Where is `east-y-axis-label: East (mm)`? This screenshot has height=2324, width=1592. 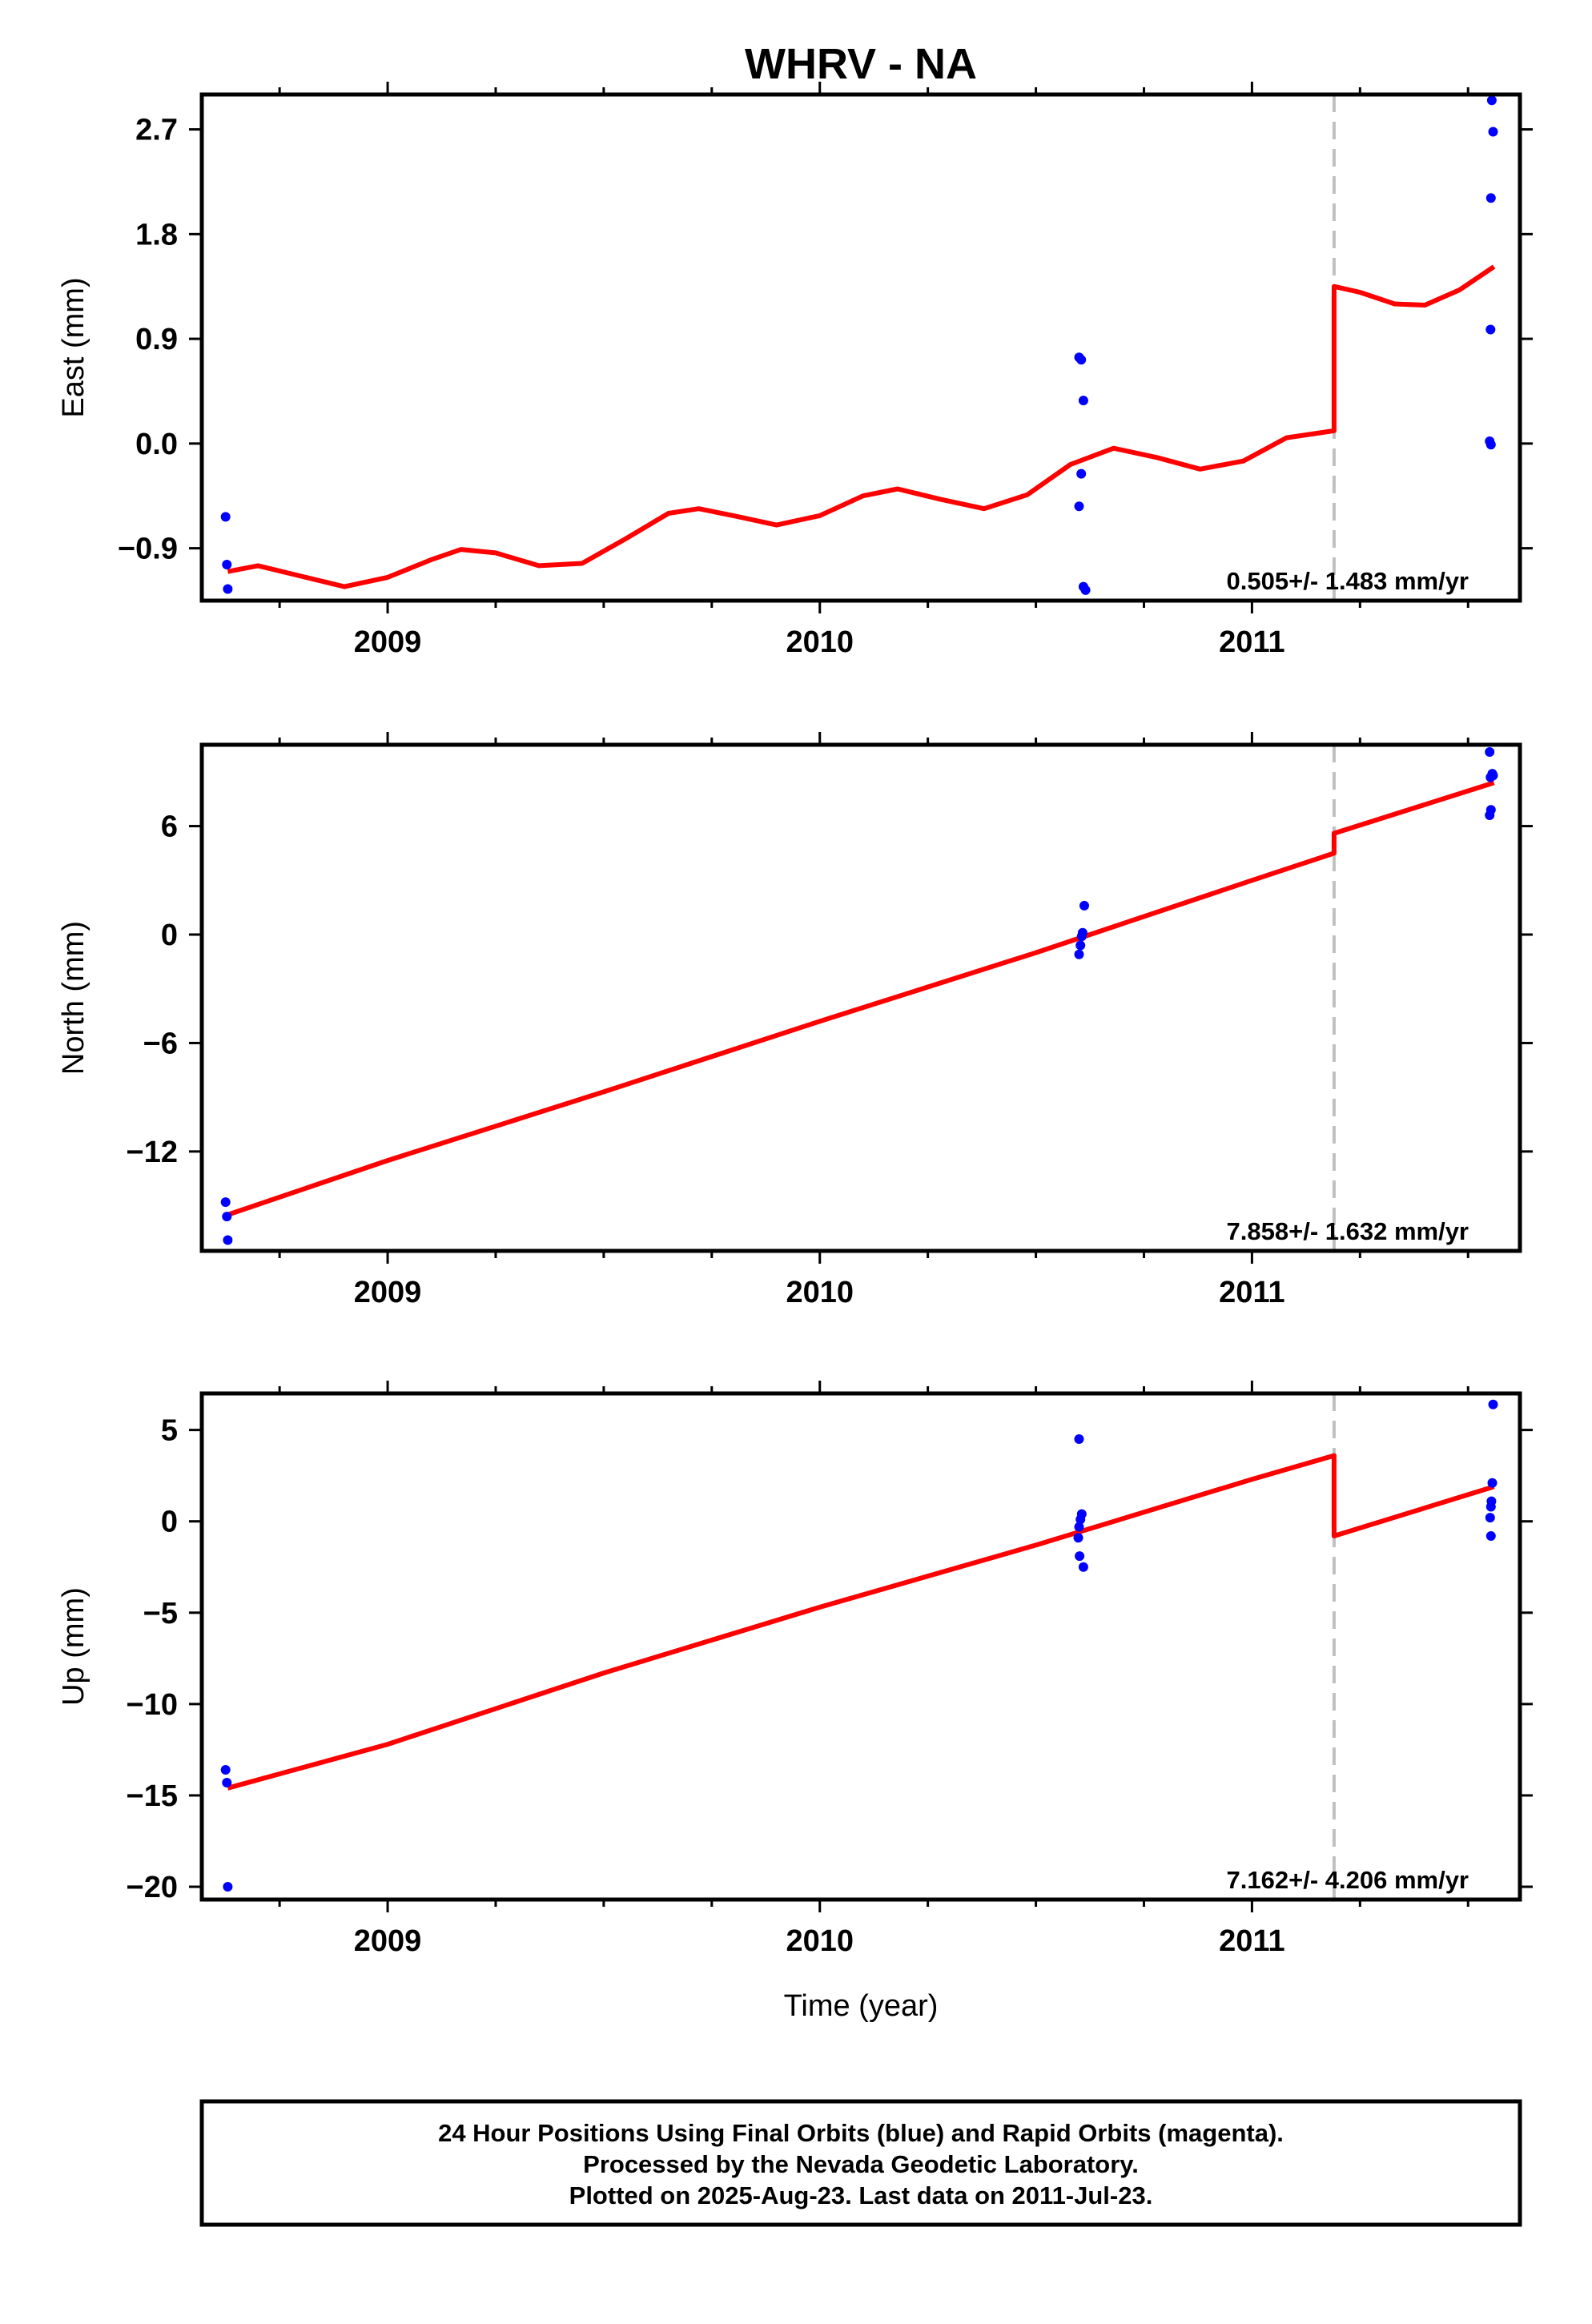
east-y-axis-label: East (mm) is located at coordinates (73, 347).